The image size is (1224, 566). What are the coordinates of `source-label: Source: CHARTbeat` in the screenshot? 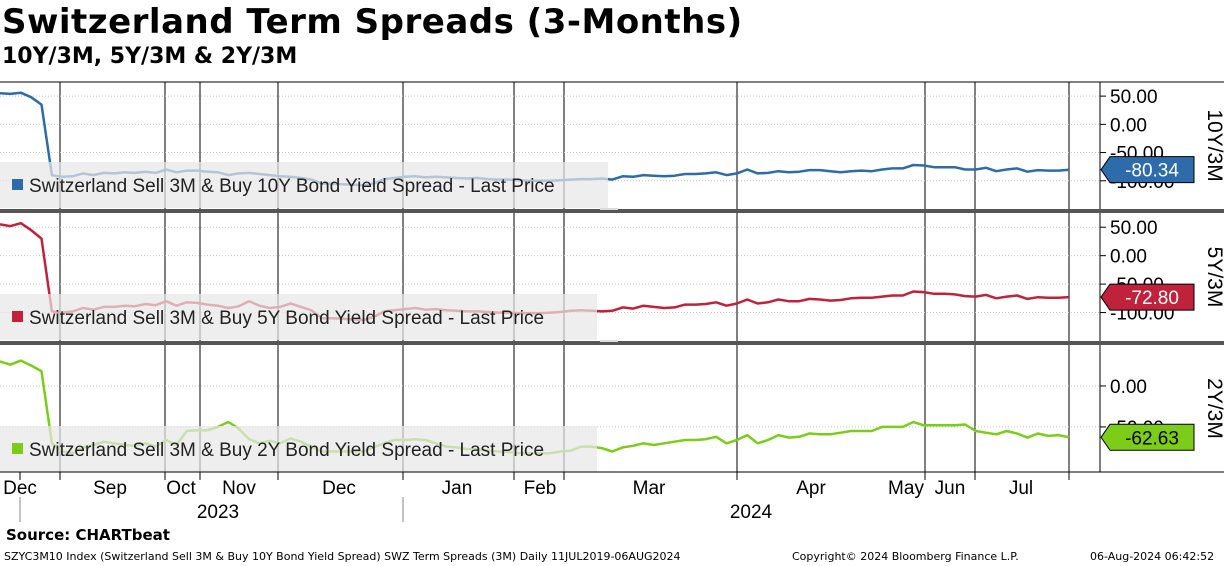 It's located at (88, 535).